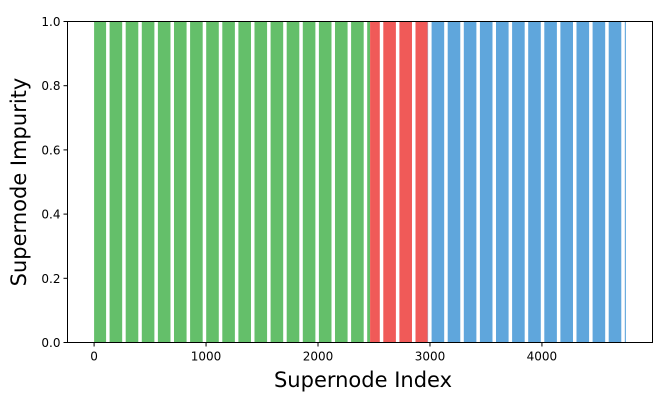 The image size is (660, 404). What do you see at coordinates (542, 357) in the screenshot?
I see `x-tick-label: 4000` at bounding box center [542, 357].